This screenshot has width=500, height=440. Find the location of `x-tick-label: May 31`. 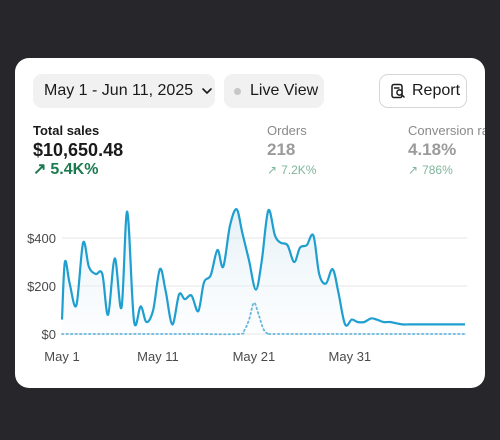

x-tick-label: May 31 is located at coordinates (350, 356).